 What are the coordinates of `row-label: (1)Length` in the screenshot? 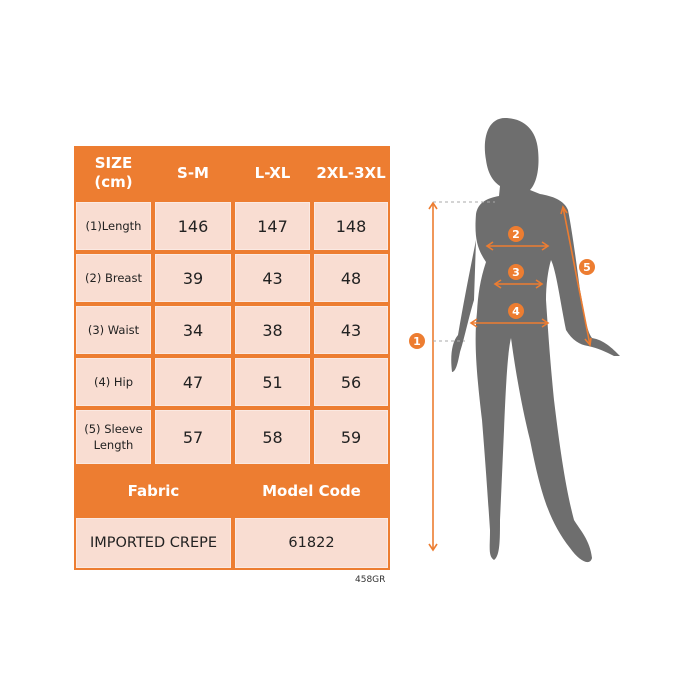 It's located at (113, 226).